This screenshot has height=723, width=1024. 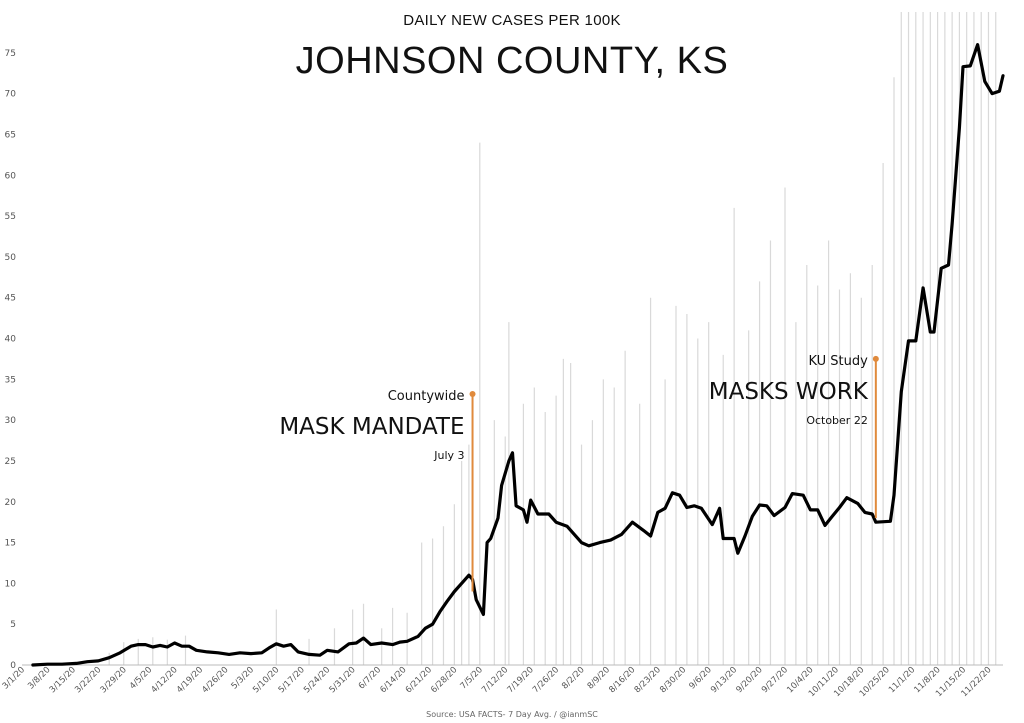 What do you see at coordinates (215, 680) in the screenshot?
I see `x-tick-label: 4/26/20` at bounding box center [215, 680].